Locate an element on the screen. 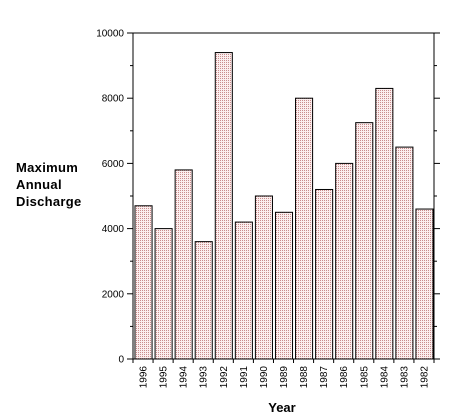 The width and height of the screenshot is (473, 420). x-tick-label-1984: 1984 is located at coordinates (384, 377).